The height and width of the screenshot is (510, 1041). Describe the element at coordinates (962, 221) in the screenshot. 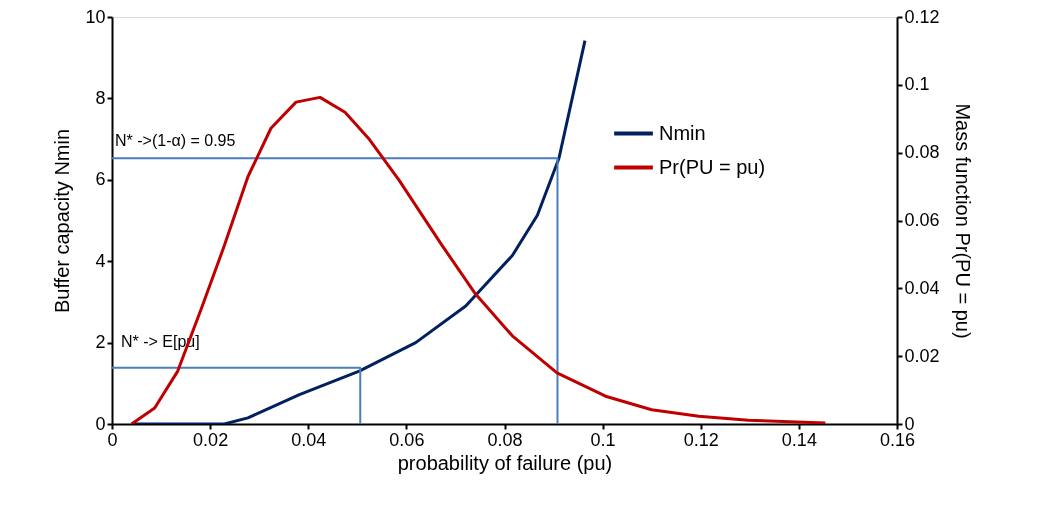

I see `y2-axis-title: Mass function Pr(PU = pu)` at that location.